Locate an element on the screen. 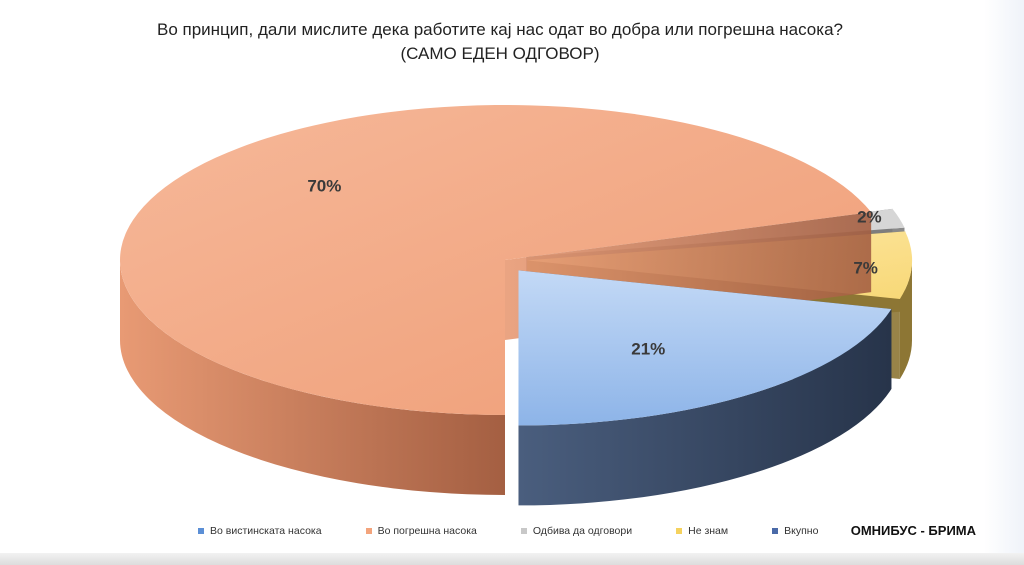 The image size is (1024, 565). legend-label: Вкупно is located at coordinates (801, 531).